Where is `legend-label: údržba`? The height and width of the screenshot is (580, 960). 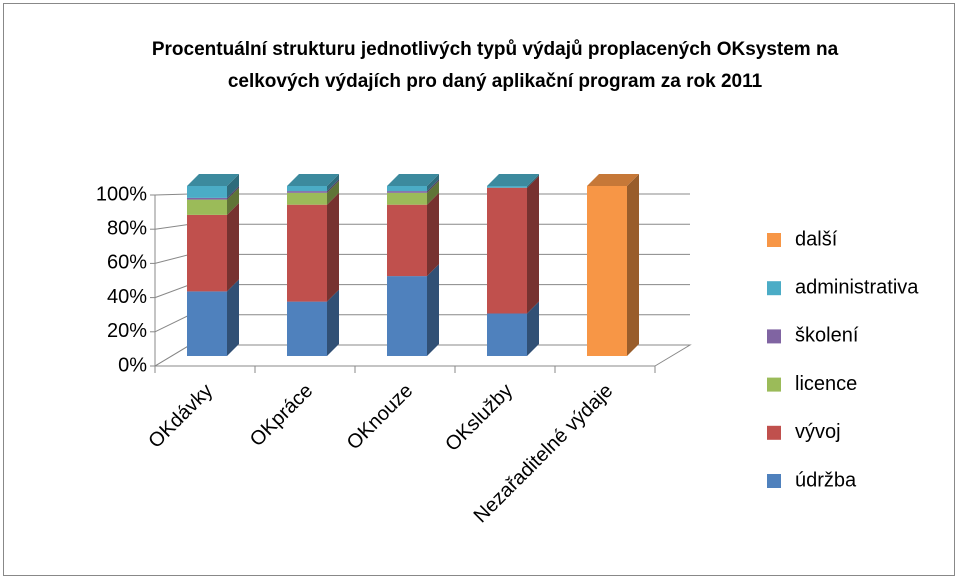
legend-label: údržba is located at coordinates (826, 480).